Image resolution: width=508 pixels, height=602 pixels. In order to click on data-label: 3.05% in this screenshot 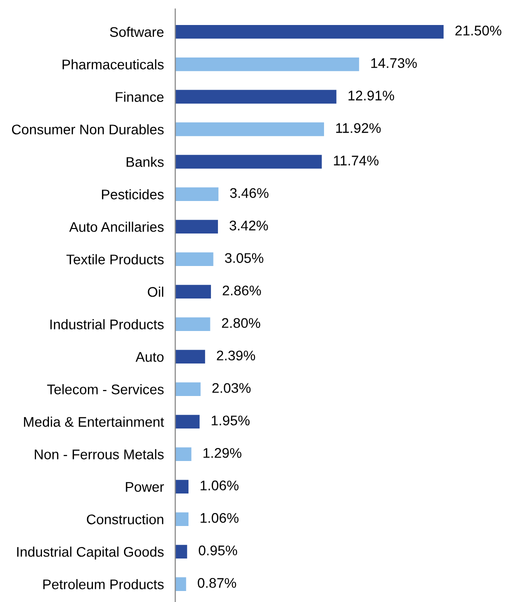, I will do `click(244, 258)`.